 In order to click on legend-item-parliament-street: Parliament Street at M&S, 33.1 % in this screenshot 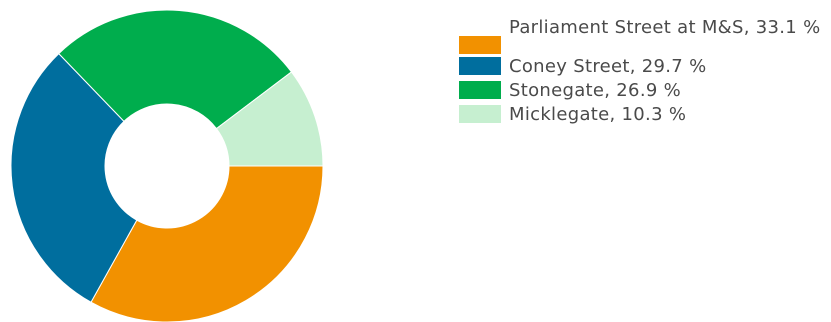, I will do `click(645, 35)`.